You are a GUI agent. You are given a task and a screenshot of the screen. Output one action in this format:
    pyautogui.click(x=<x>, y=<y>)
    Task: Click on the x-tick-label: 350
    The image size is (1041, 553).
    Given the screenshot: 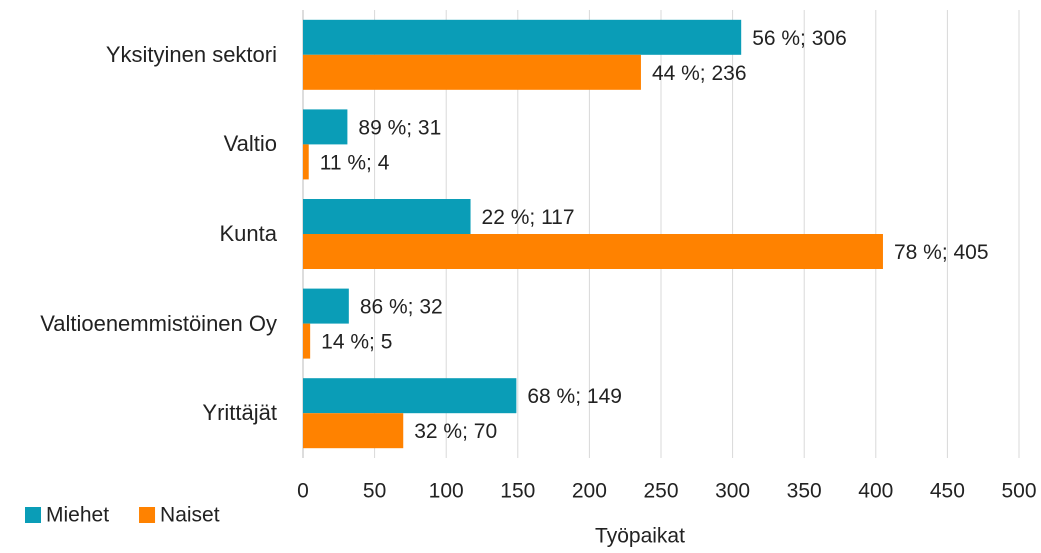 What is the action you would take?
    pyautogui.click(x=804, y=491)
    